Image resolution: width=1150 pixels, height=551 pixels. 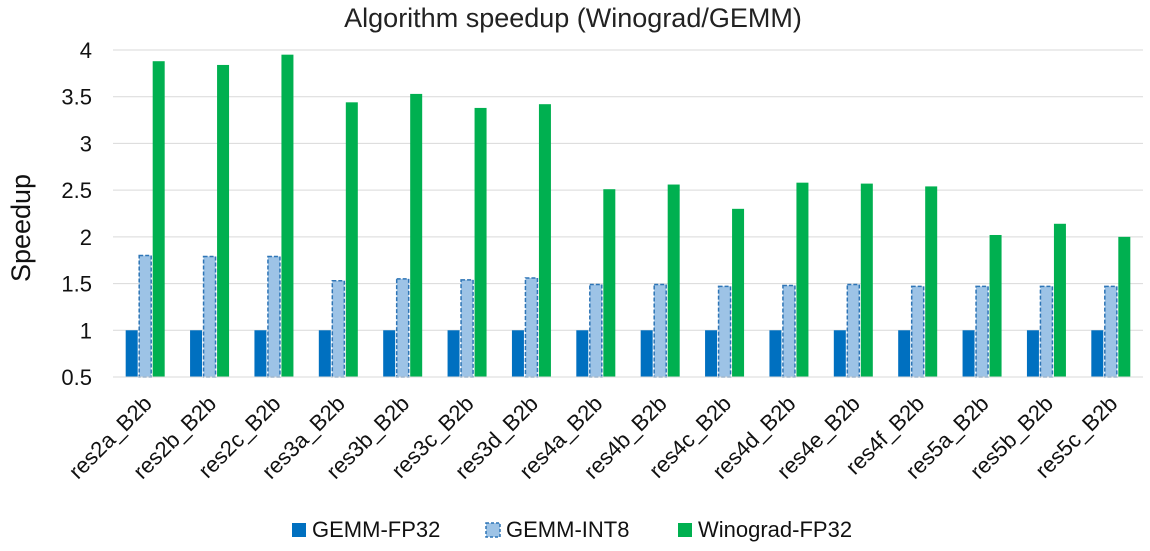 I want to click on bar-gemm-fp32-res4c-b2b, so click(x=711, y=353).